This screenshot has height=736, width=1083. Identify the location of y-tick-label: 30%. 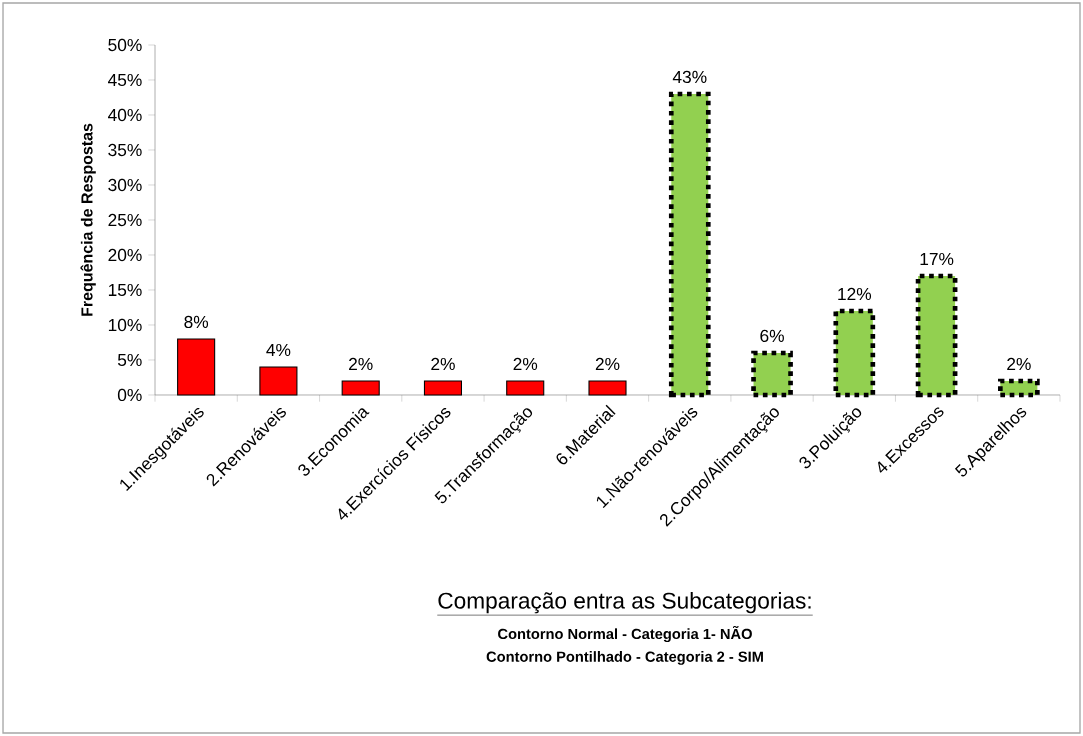
(125, 185).